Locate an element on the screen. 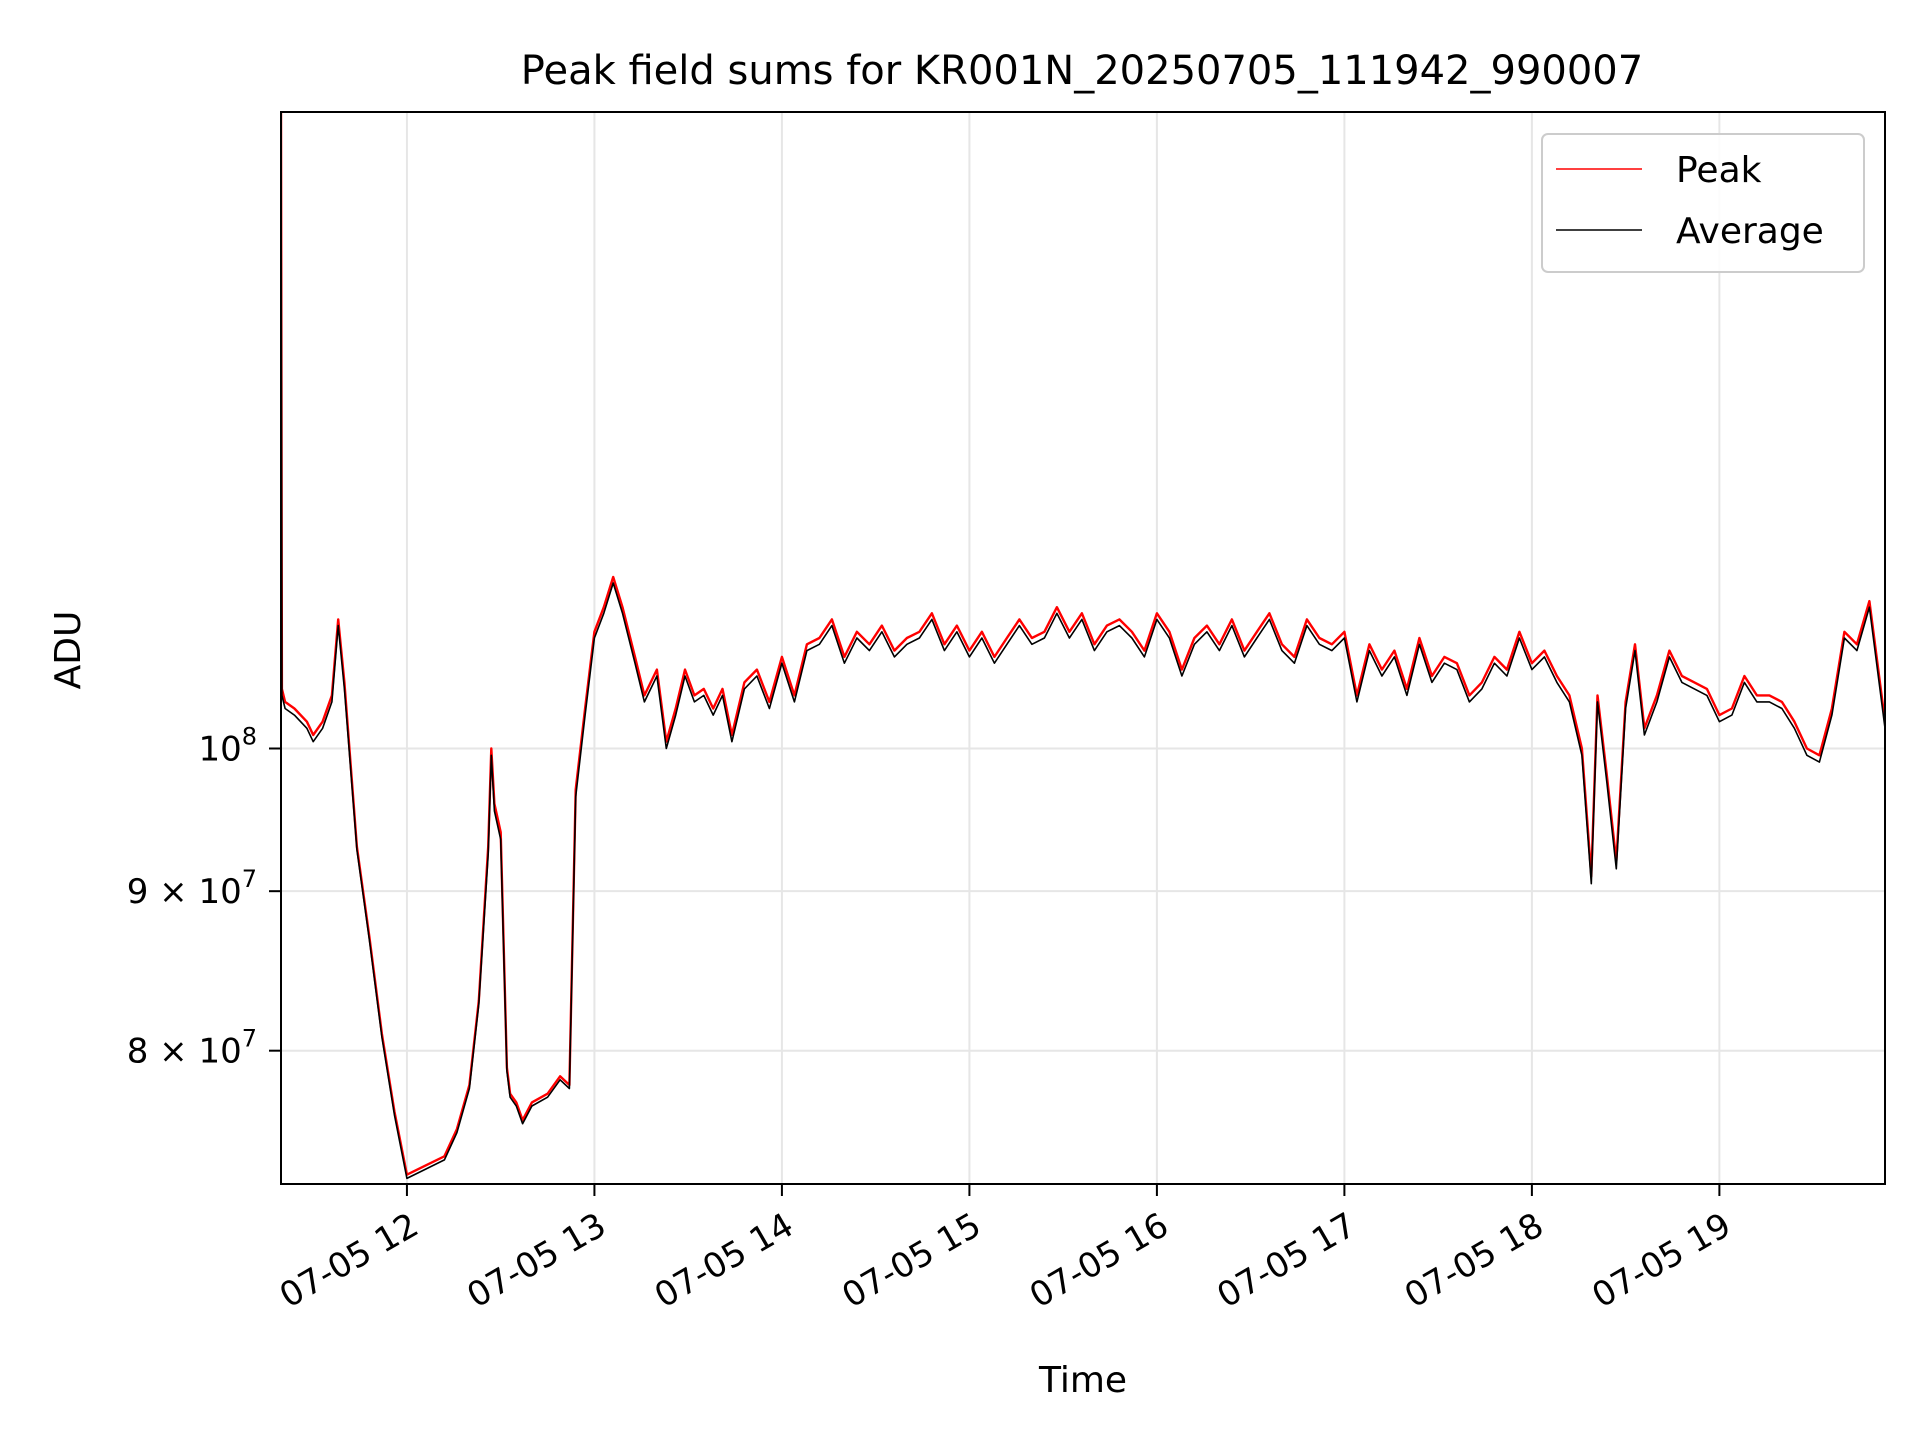  y-tick-label: 108 is located at coordinates (227, 745).